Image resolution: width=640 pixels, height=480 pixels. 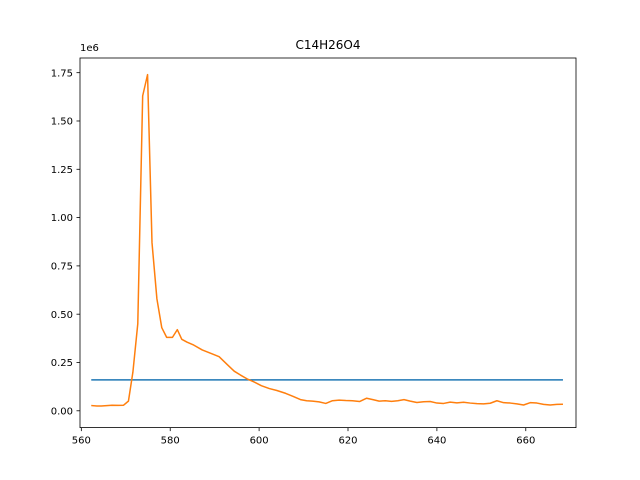 What do you see at coordinates (62, 266) in the screenshot?
I see `y-tick-label: 0.75` at bounding box center [62, 266].